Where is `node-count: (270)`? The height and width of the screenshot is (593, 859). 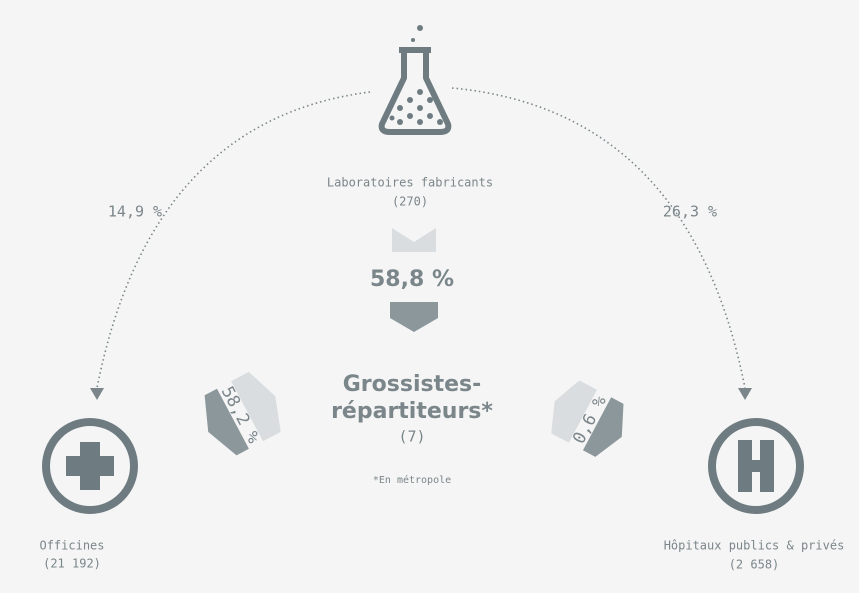 node-count: (270) is located at coordinates (410, 202).